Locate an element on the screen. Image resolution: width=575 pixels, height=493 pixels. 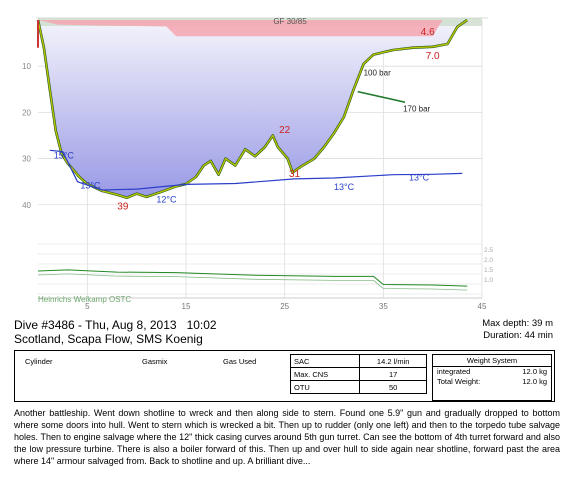
max-depth: Max depth: 39 m is located at coordinates (517, 323).